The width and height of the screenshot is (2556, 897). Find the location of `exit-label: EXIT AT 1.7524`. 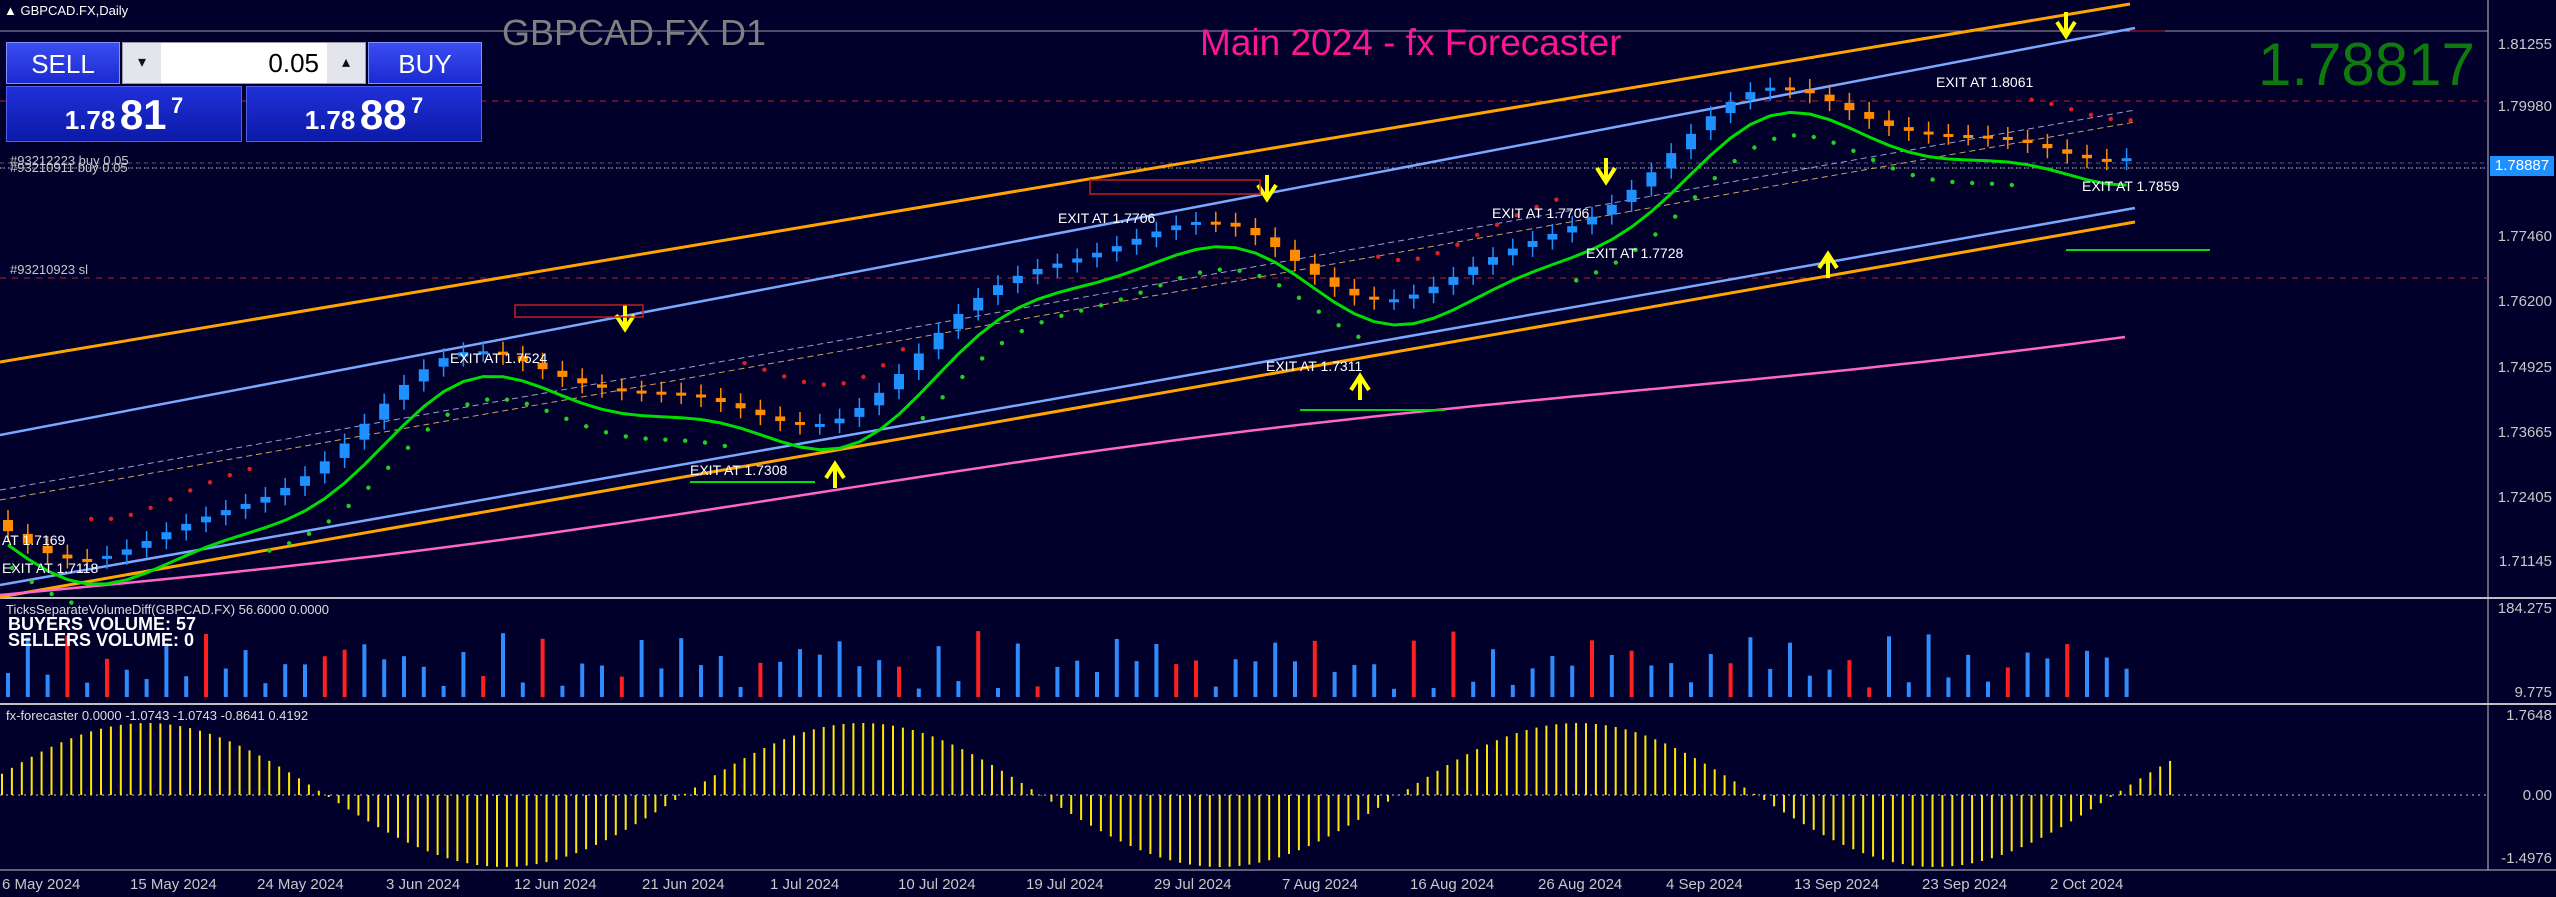

exit-label: EXIT AT 1.7524 is located at coordinates (499, 358).